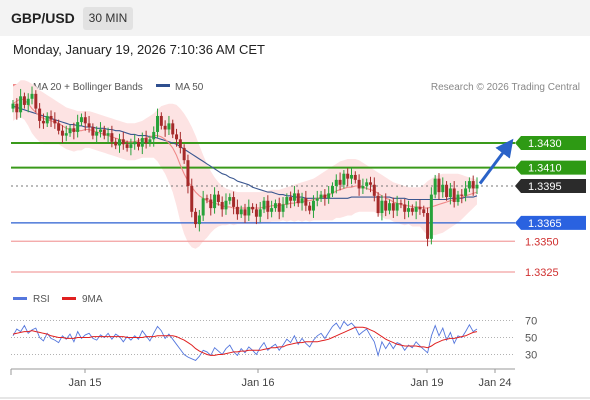 This screenshot has width=590, height=400. What do you see at coordinates (545, 144) in the screenshot?
I see `resistance-label: 1.3430` at bounding box center [545, 144].